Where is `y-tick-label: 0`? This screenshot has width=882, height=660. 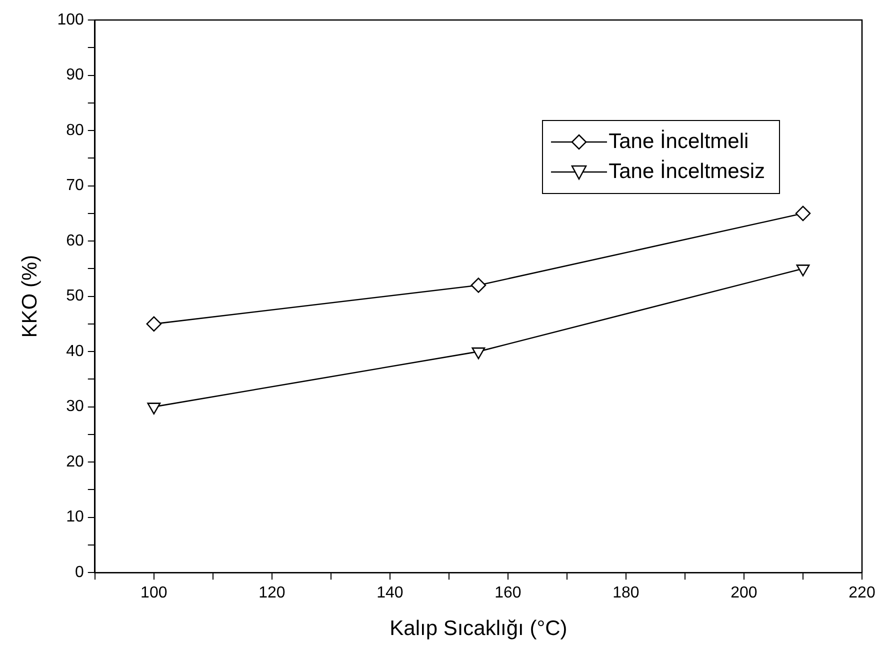
y-tick-label: 0 is located at coordinates (79, 573).